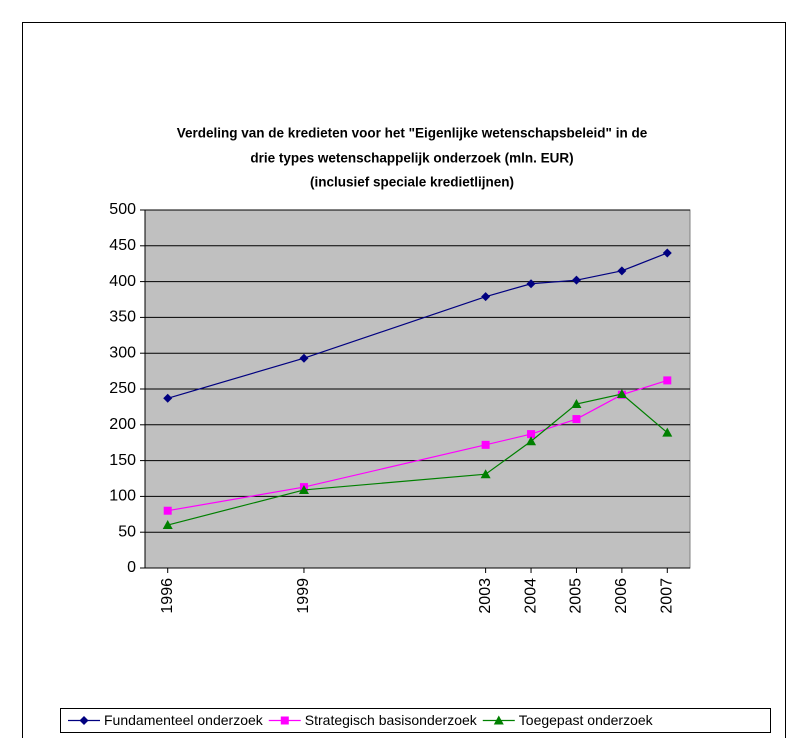  Describe the element at coordinates (184, 720) in the screenshot. I see `legend-label: Fundamenteel onderzoek` at that location.